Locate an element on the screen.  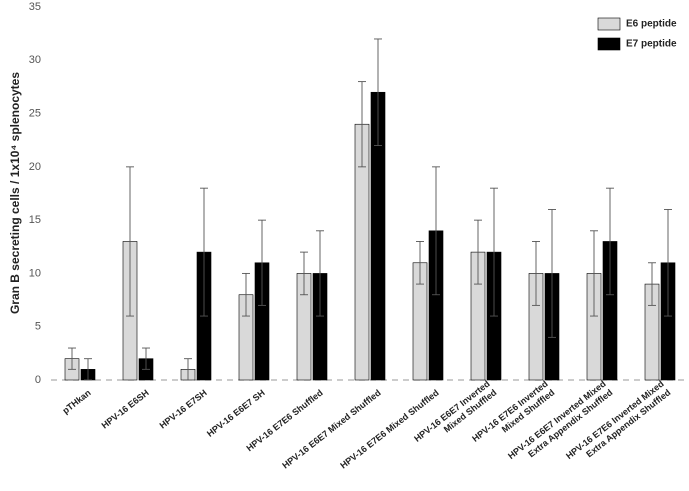
y-tick-label: 30 is located at coordinates (35, 60).